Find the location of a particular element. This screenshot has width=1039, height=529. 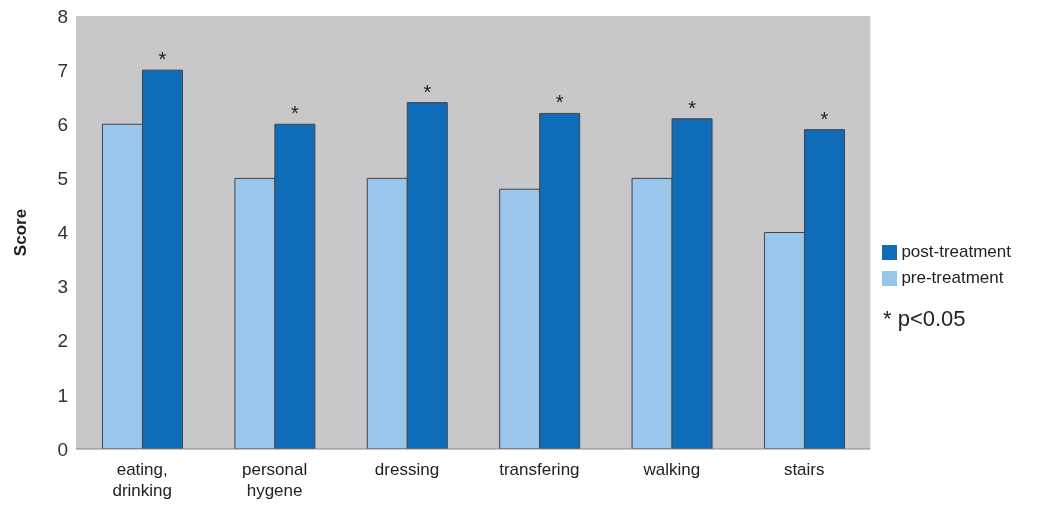

y-tick-label: 2 is located at coordinates (62, 341).